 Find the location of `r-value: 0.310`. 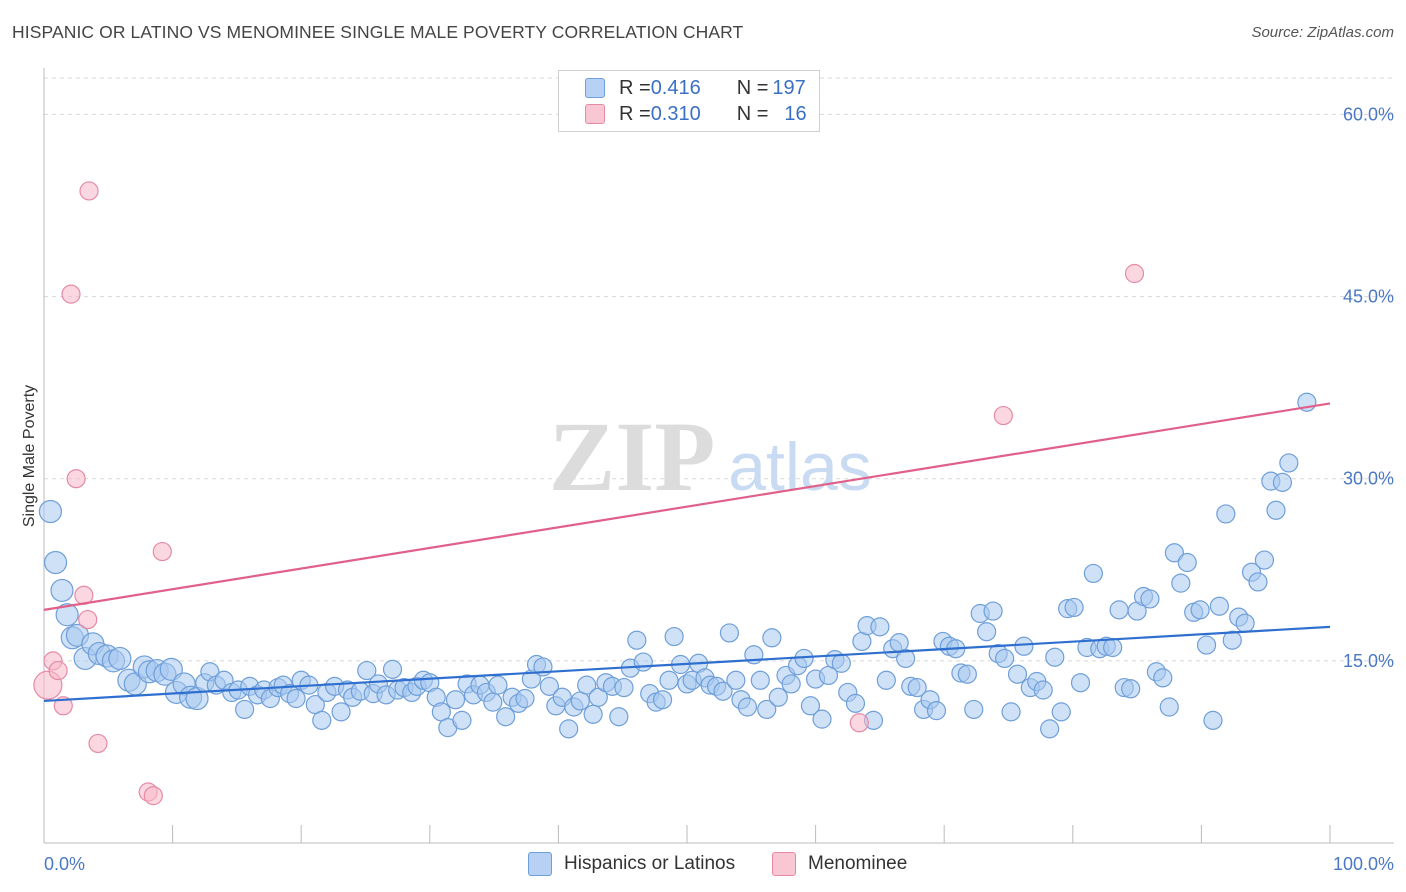

r-value: 0.310 is located at coordinates (675, 113).